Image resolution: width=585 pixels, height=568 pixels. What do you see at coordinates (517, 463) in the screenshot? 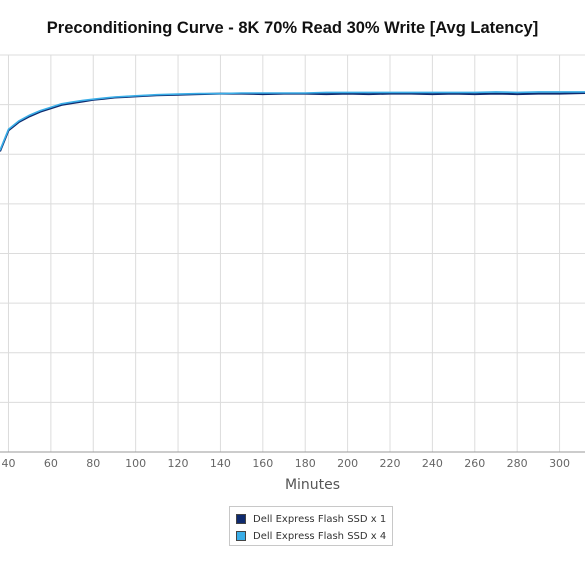
I see `x-tick-label: 280` at bounding box center [517, 463].